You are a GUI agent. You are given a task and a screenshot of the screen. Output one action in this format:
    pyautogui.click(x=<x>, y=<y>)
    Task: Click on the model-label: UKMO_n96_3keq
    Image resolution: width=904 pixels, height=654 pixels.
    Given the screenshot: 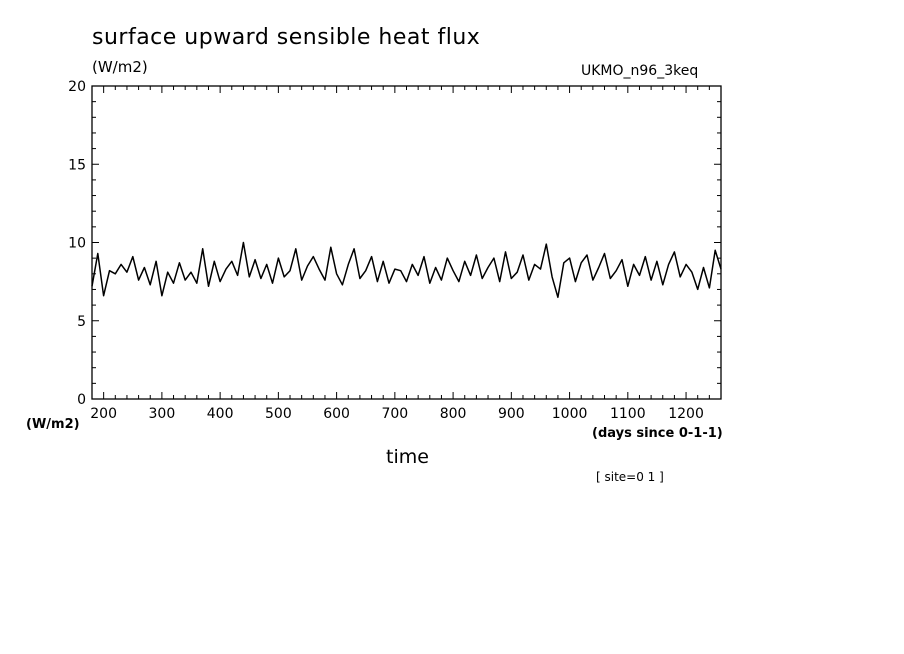 What is the action you would take?
    pyautogui.click(x=640, y=71)
    